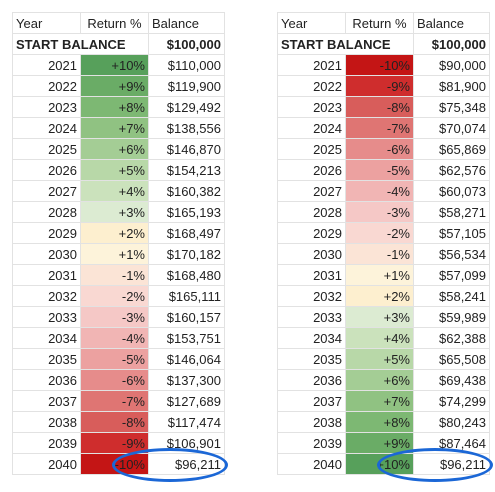 The image size is (495, 492). Describe the element at coordinates (451, 149) in the screenshot. I see `balance-cell: $65,869` at that location.